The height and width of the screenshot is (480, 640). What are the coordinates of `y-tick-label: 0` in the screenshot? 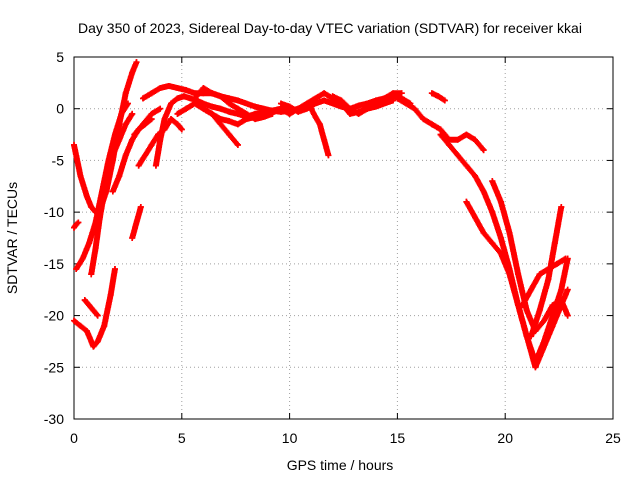 It's located at (60, 109).